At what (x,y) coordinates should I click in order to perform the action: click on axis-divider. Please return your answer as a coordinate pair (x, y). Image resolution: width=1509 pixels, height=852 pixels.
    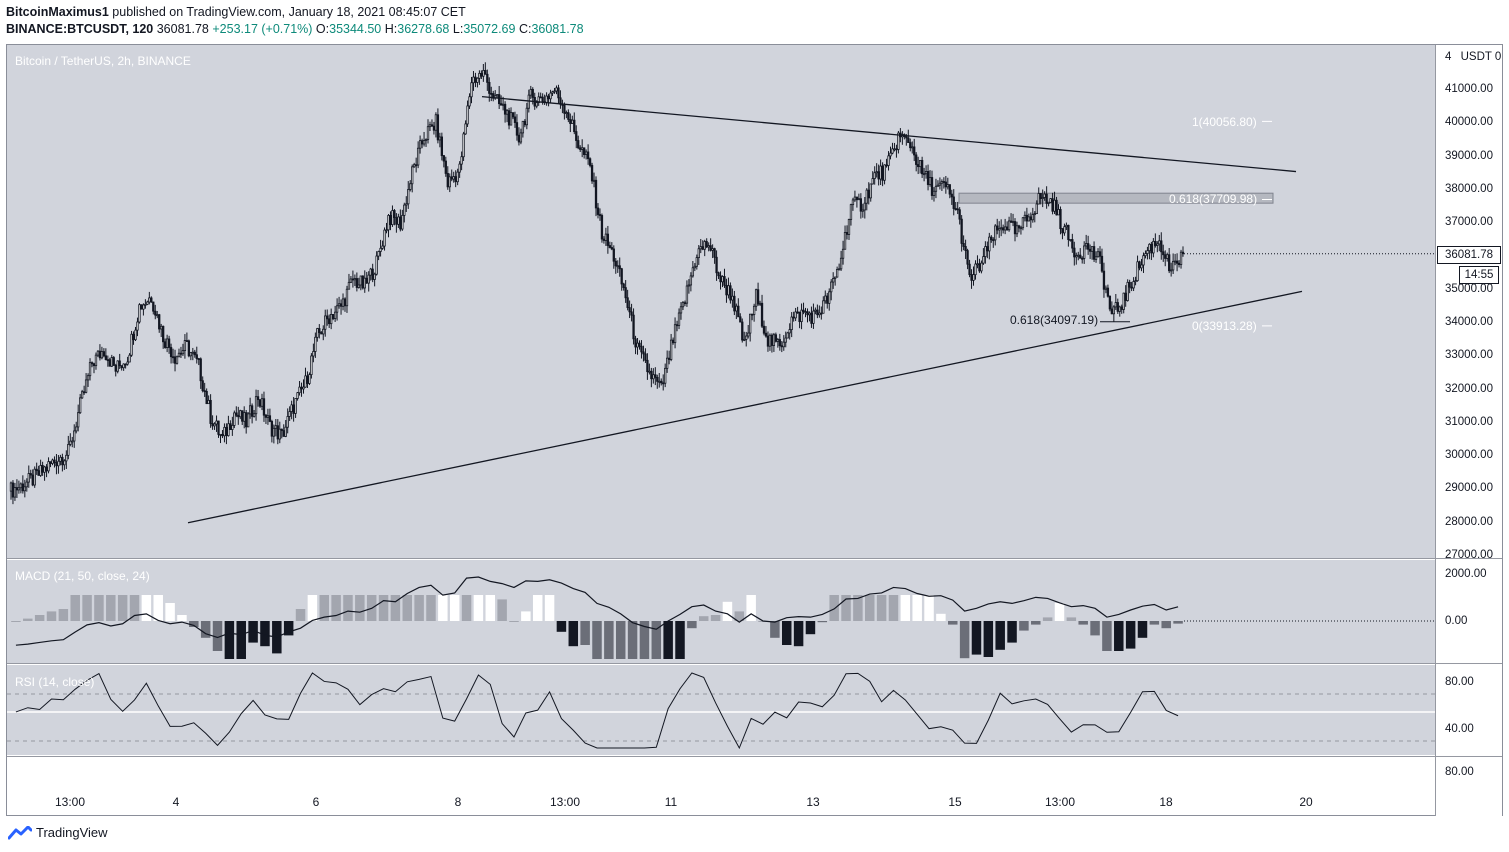
    Looking at the image, I should click on (1435, 430).